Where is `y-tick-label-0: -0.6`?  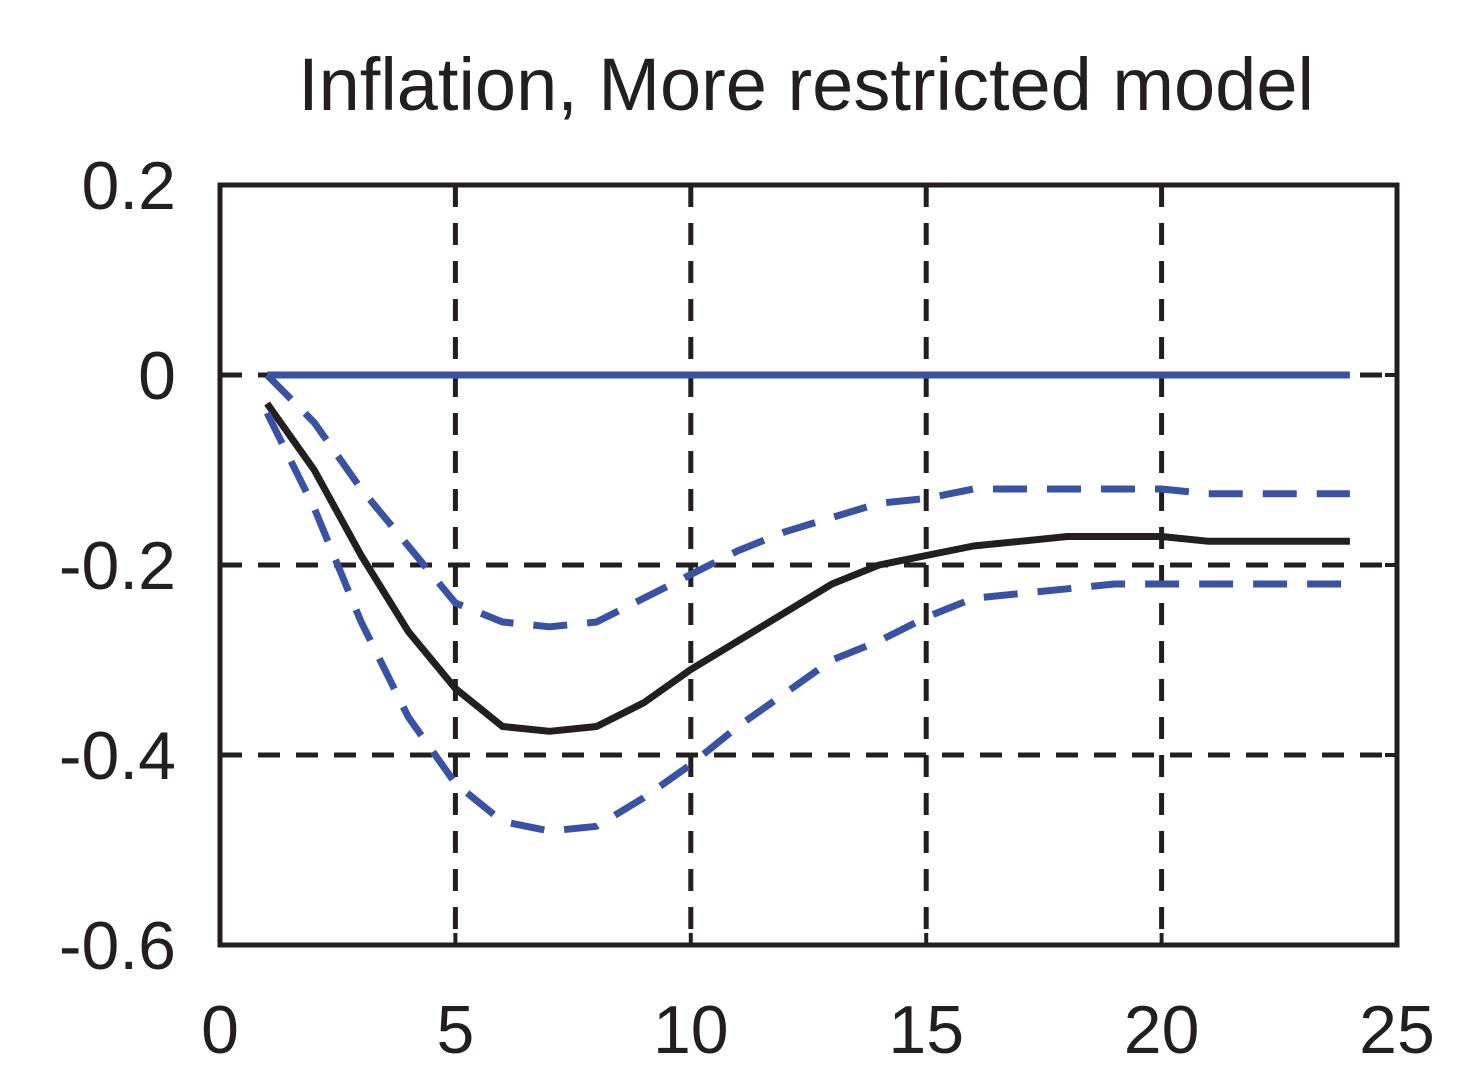
y-tick-label-0: -0.6 is located at coordinates (117, 946).